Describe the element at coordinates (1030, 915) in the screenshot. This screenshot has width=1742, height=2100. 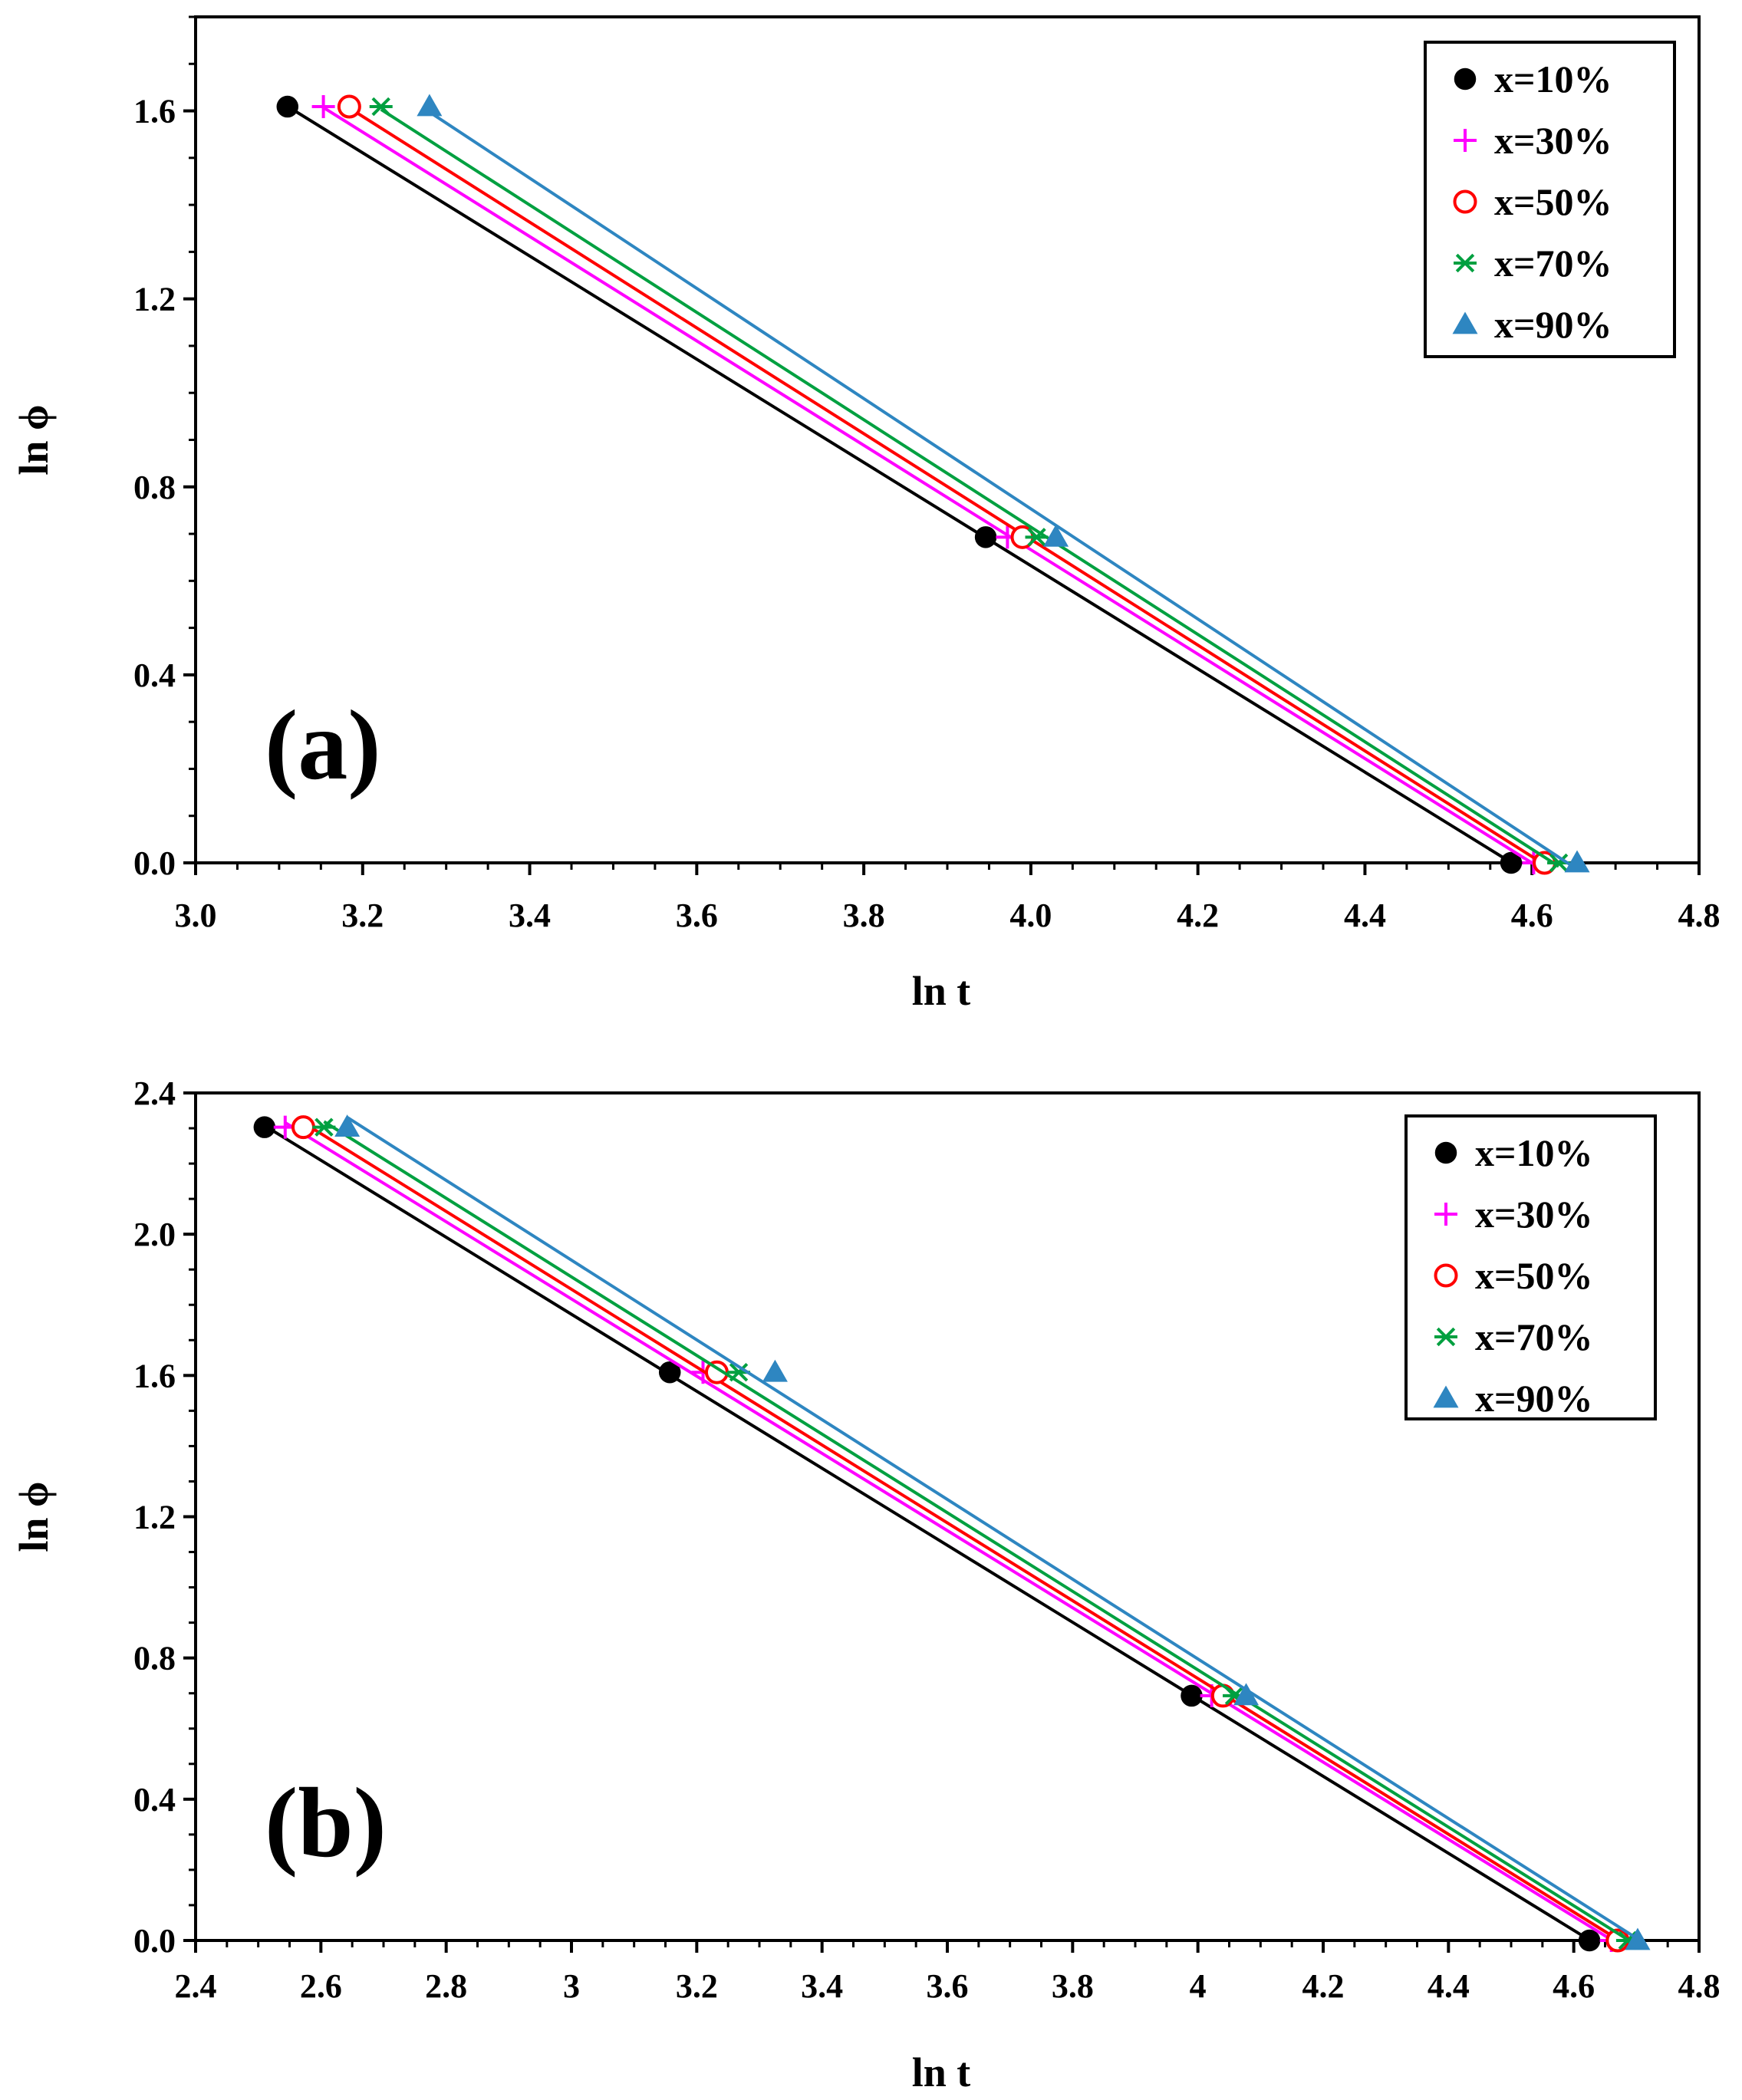
I see `x-tick-label: 4.0` at that location.